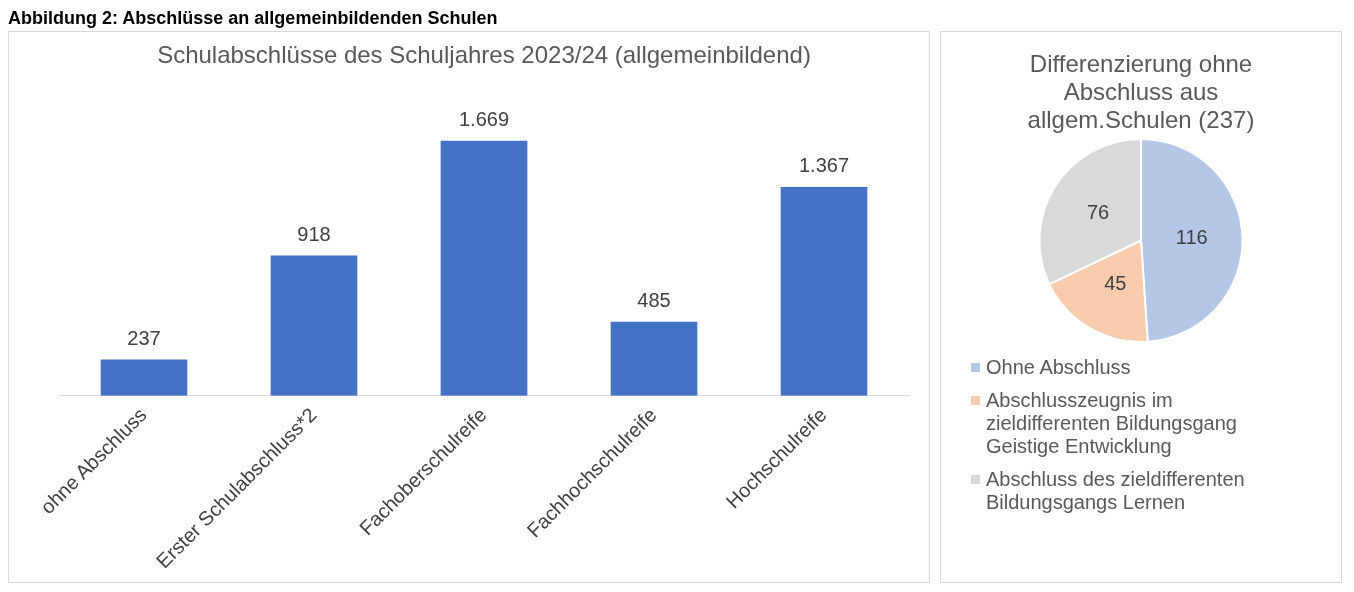 This screenshot has width=1354, height=592. What do you see at coordinates (1115, 282) in the screenshot?
I see `data-label: 45` at bounding box center [1115, 282].